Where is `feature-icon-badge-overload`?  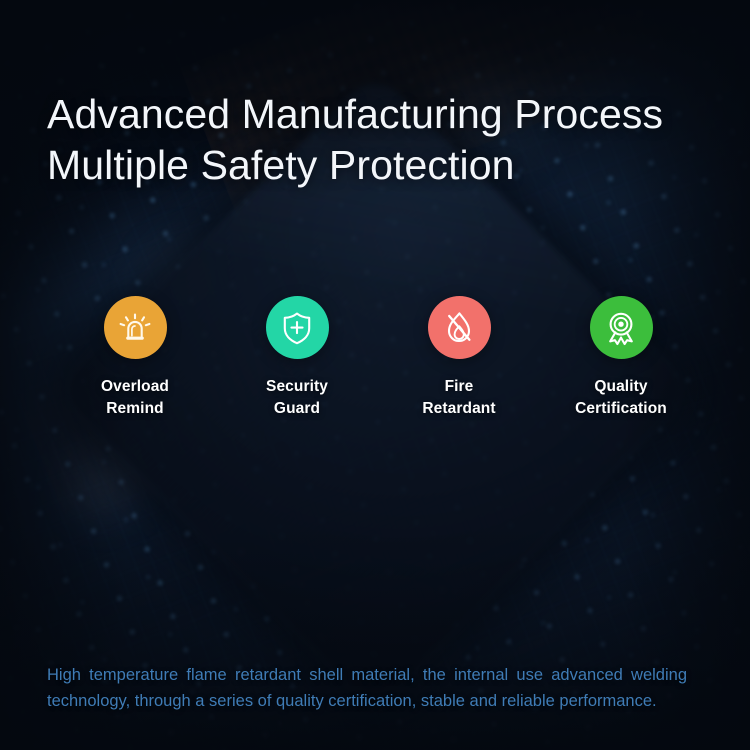 feature-icon-badge-overload is located at coordinates (135, 327).